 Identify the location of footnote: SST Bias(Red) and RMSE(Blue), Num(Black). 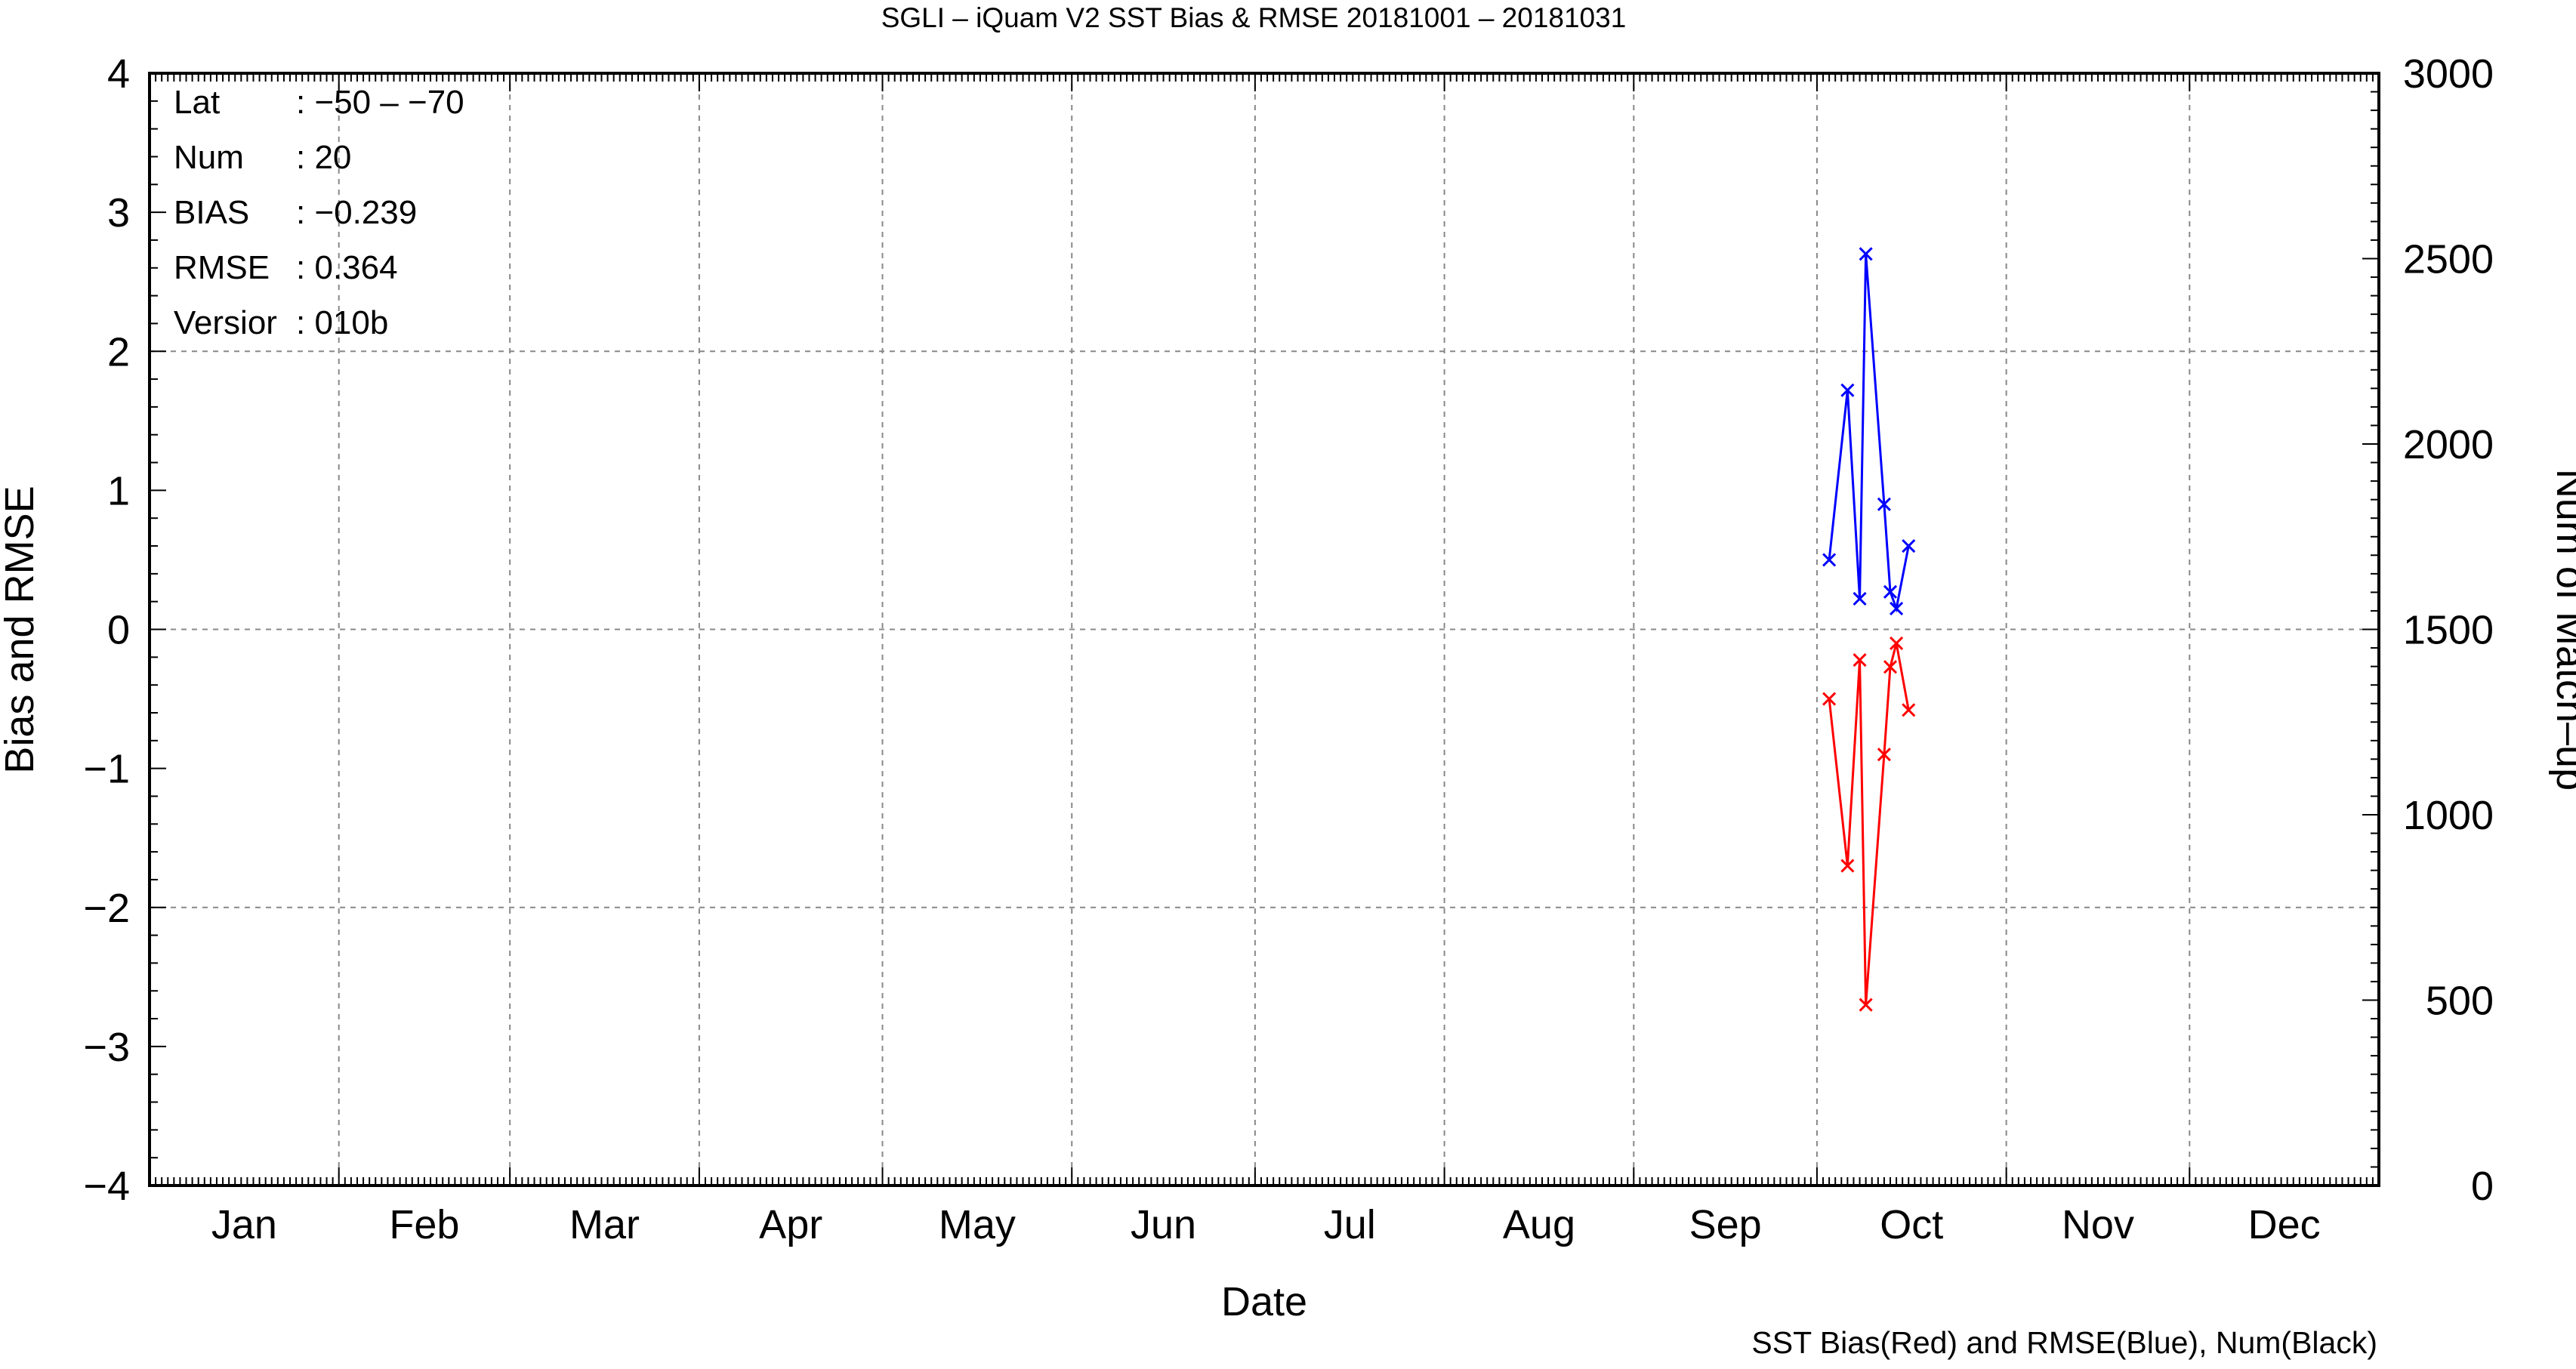
(2064, 1342).